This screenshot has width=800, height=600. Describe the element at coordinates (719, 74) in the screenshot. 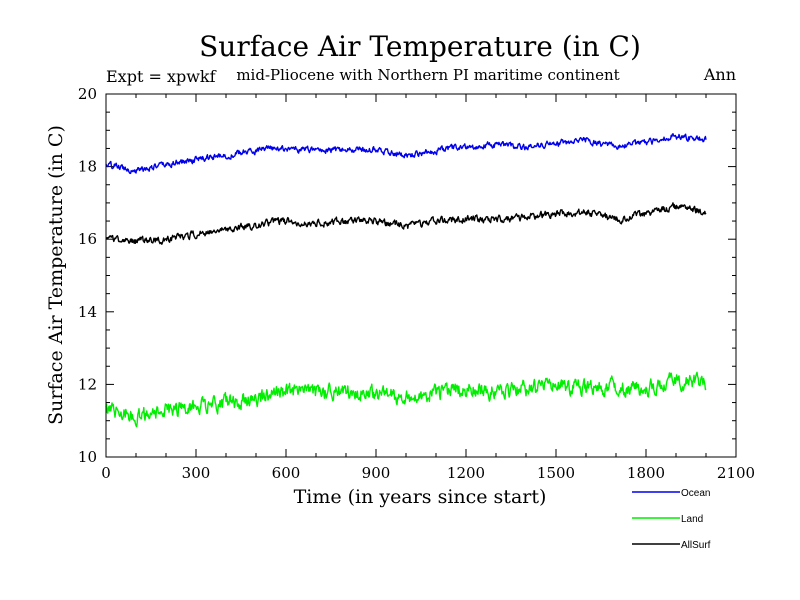

I see `season-label: Ann` at that location.